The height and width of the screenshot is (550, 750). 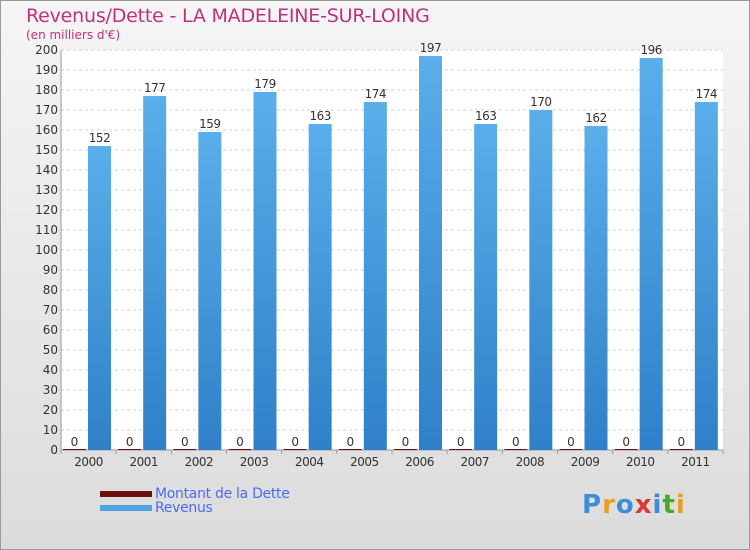 I want to click on y-tick-label: 190, so click(x=46, y=70).